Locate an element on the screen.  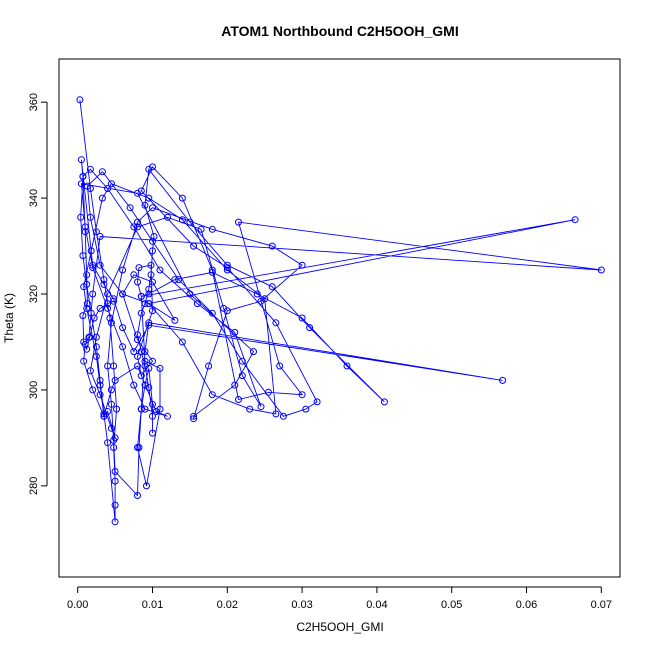
x-tick-label: 0.05 is located at coordinates (451, 605).